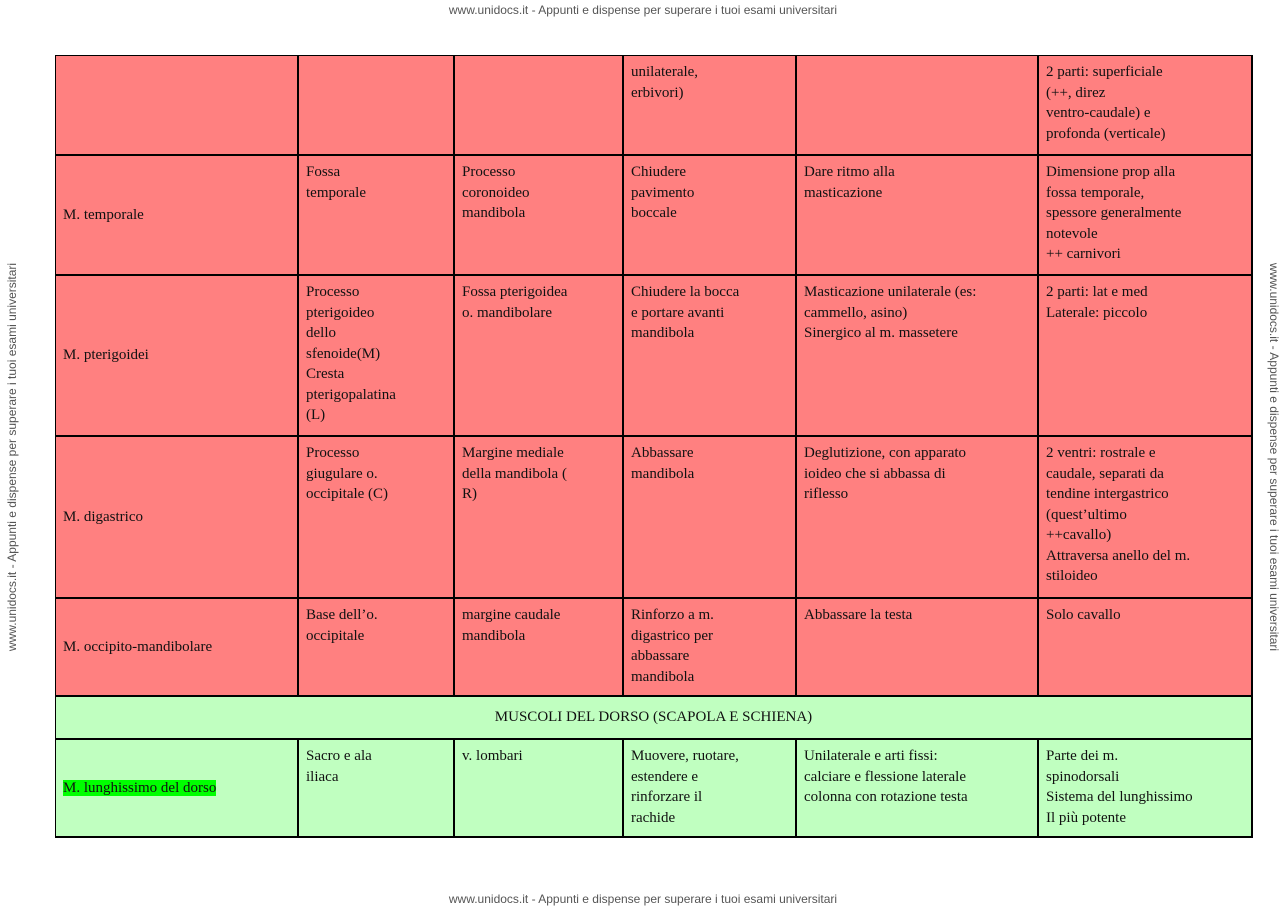 The height and width of the screenshot is (909, 1286). I want to click on text-line: (L), so click(316, 415).